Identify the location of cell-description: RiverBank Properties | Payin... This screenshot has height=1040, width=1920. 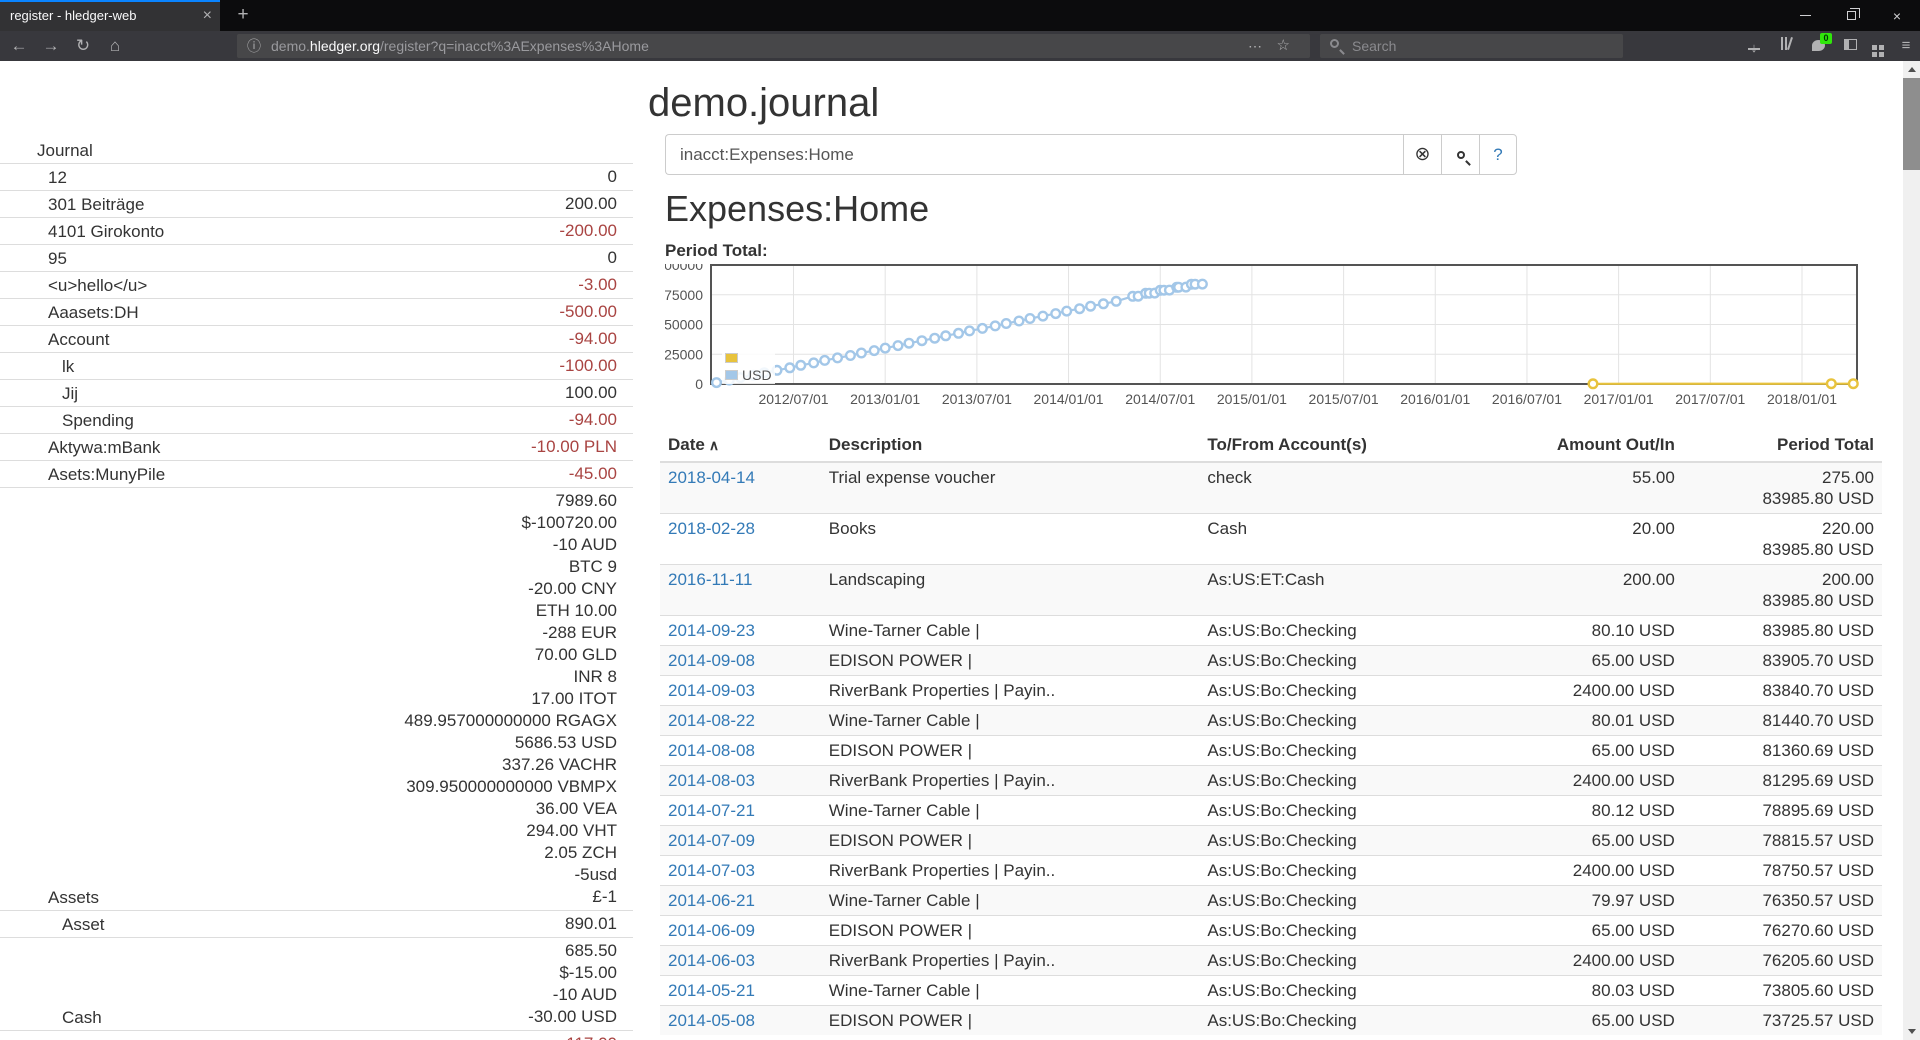
(1010, 780).